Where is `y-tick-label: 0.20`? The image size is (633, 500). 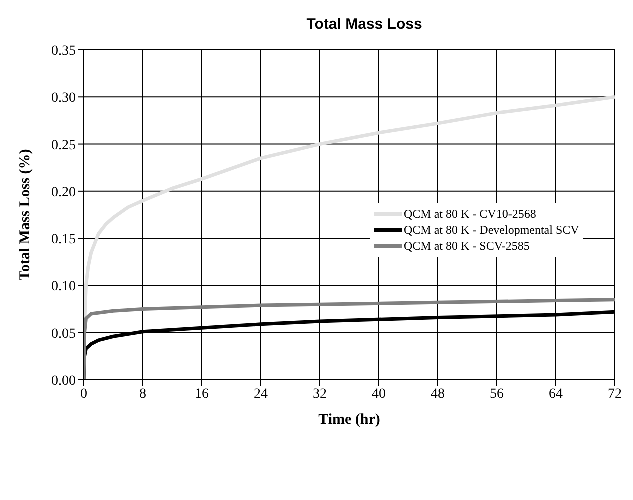
y-tick-label: 0.20 is located at coordinates (64, 192).